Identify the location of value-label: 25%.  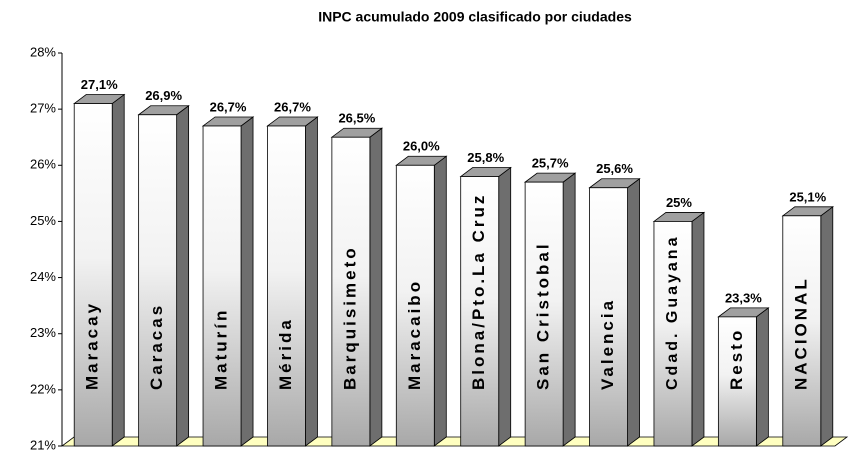
(679, 202).